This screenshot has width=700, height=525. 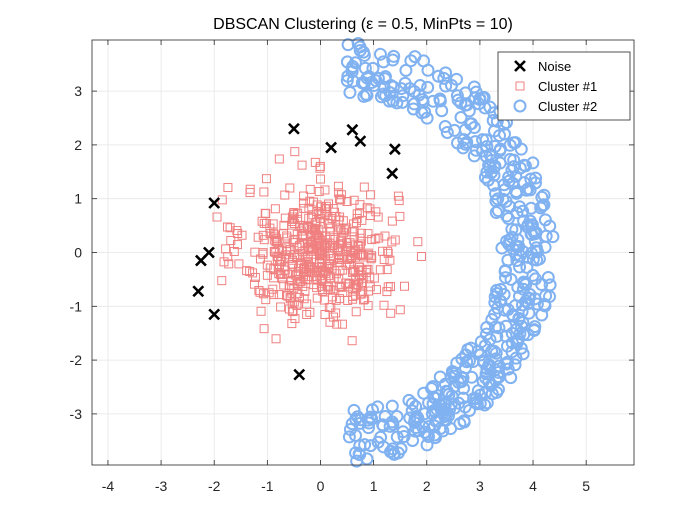 I want to click on y-tick-label: -1, so click(x=76, y=306).